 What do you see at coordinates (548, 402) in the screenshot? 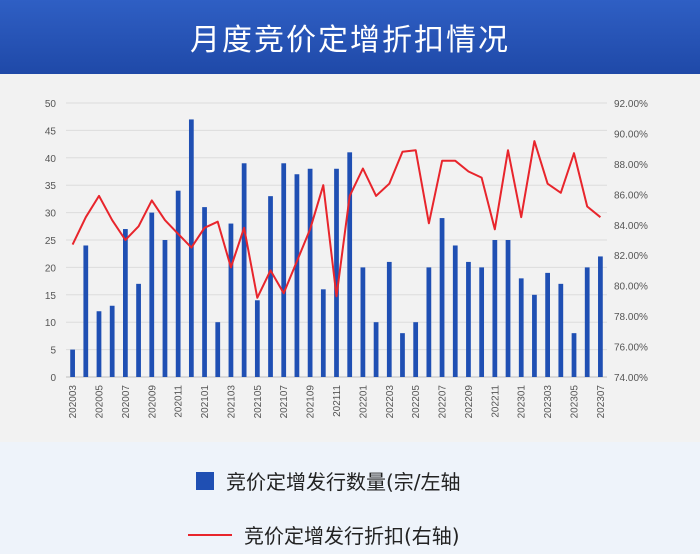
I see `x-tick-label: 202303` at bounding box center [548, 402].